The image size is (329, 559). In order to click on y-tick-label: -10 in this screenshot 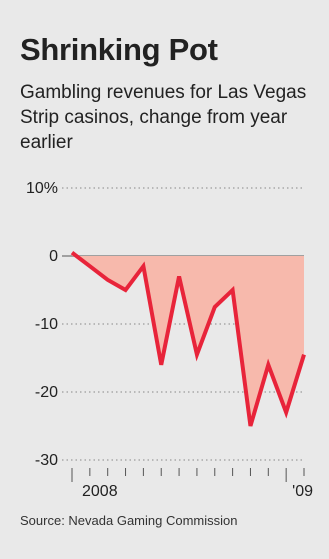, I will do `click(46, 324)`.